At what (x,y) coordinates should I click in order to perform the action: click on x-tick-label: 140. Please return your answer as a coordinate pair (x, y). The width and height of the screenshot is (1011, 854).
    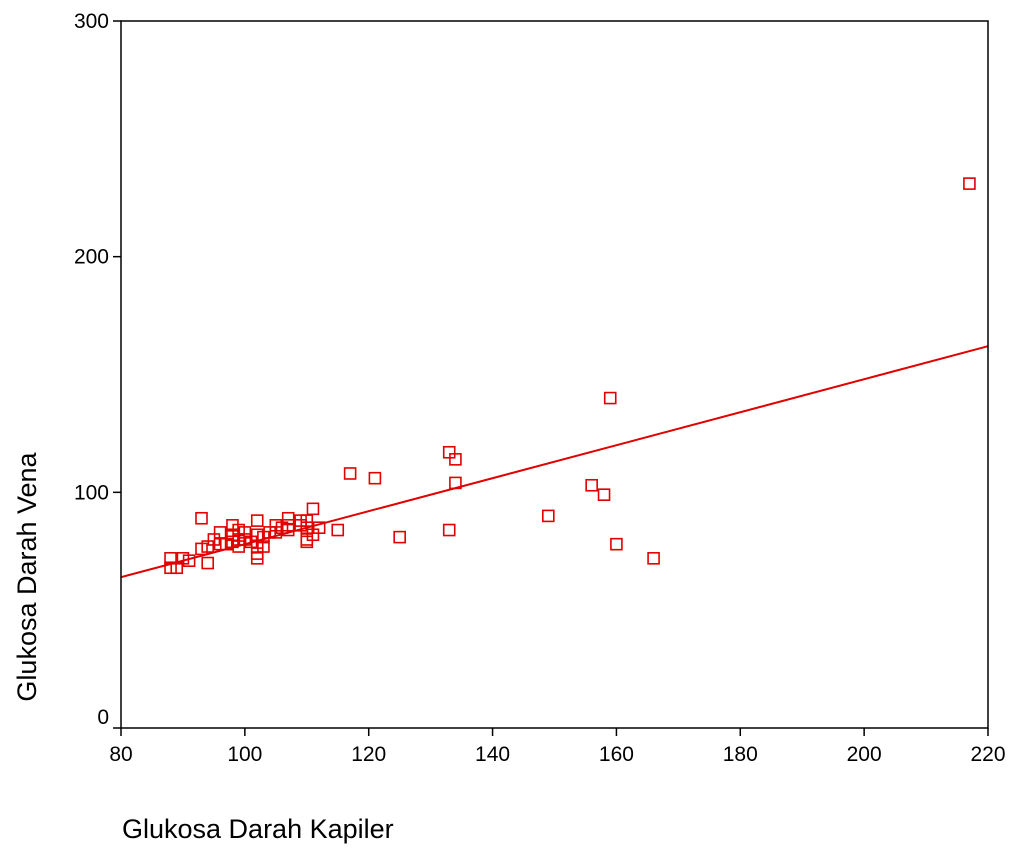
    Looking at the image, I should click on (492, 754).